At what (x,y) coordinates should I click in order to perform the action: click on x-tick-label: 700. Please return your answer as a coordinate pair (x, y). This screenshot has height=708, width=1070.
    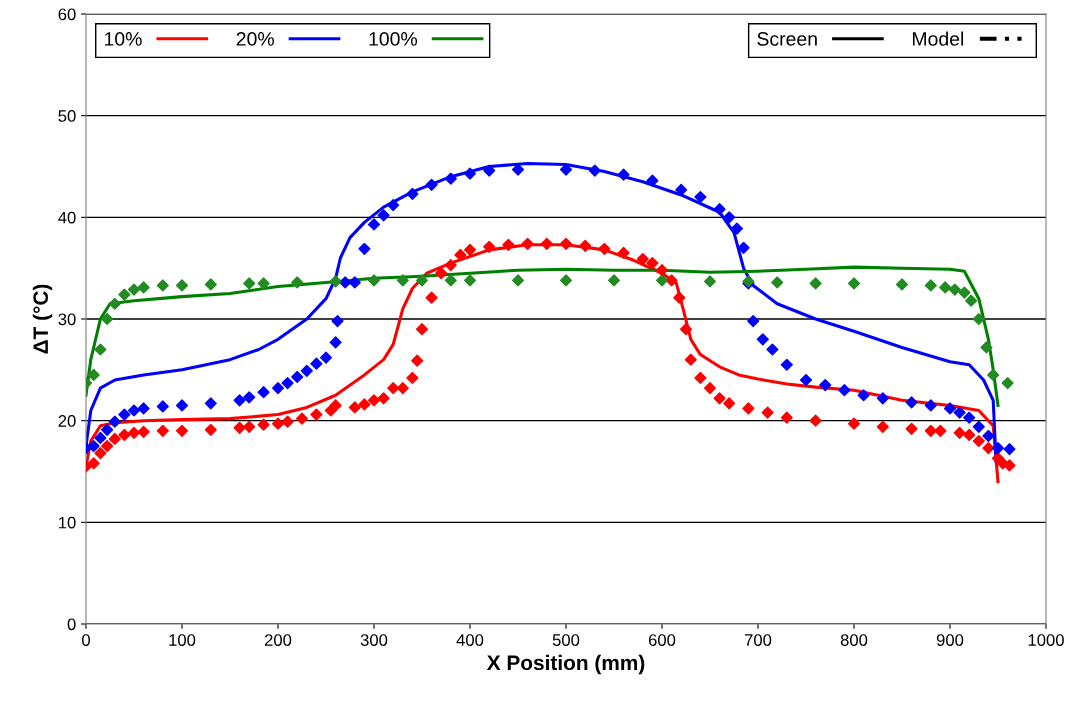
    Looking at the image, I should click on (758, 640).